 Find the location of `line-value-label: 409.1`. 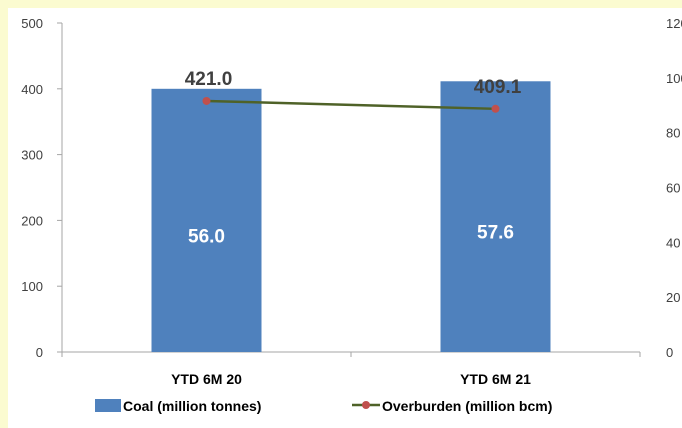

line-value-label: 409.1 is located at coordinates (498, 87).